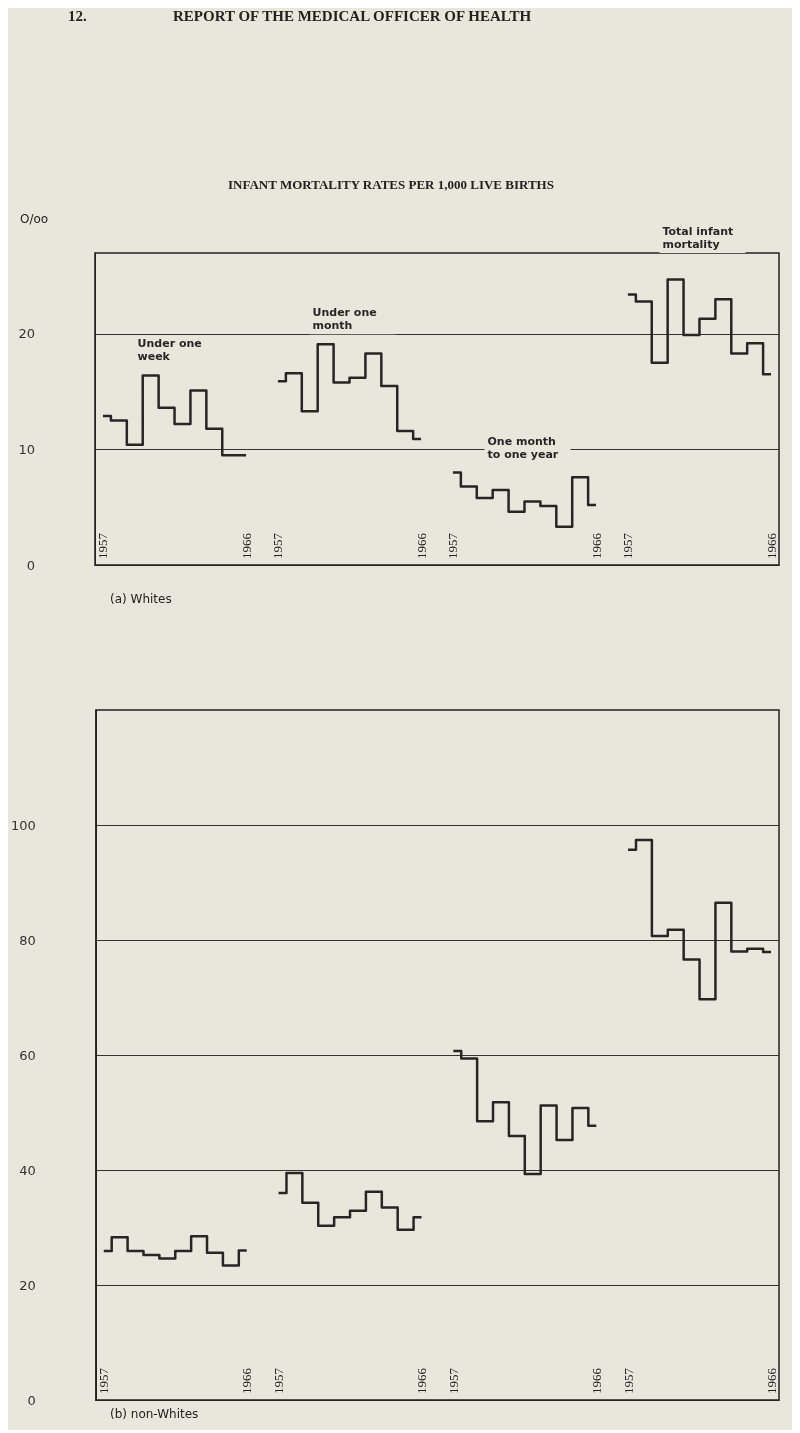 This screenshot has width=800, height=1433. What do you see at coordinates (27, 940) in the screenshot?
I see `y-tick-label: 80` at bounding box center [27, 940].